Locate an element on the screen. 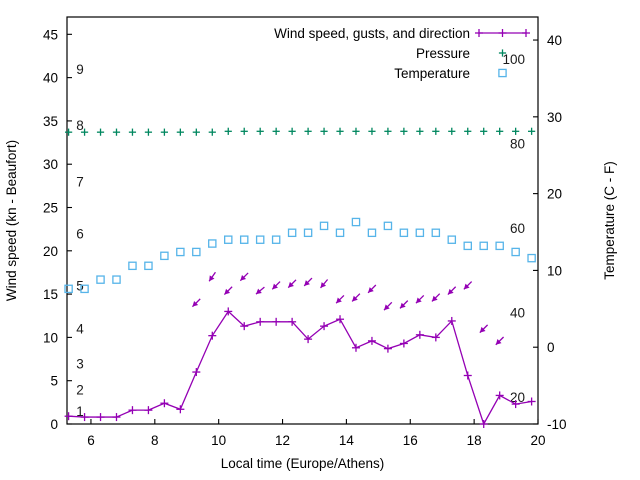 The width and height of the screenshot is (640, 480). beaufort-scale-label: 7 is located at coordinates (80, 182).